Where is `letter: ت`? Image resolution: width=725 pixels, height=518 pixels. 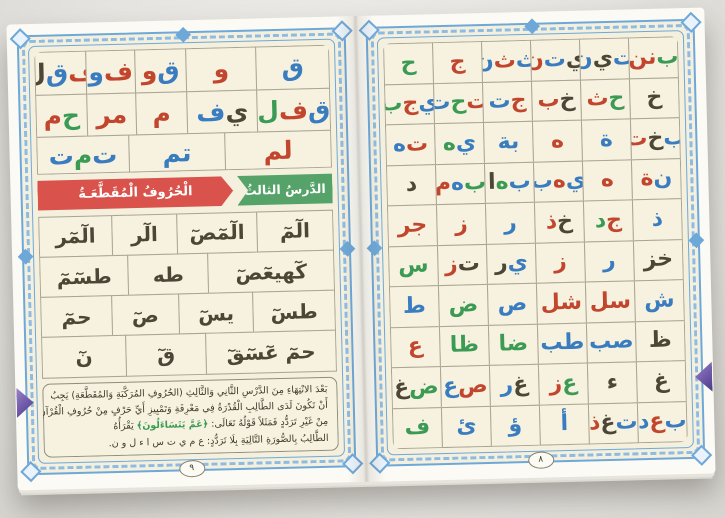
letter: ت is located at coordinates (417, 144).